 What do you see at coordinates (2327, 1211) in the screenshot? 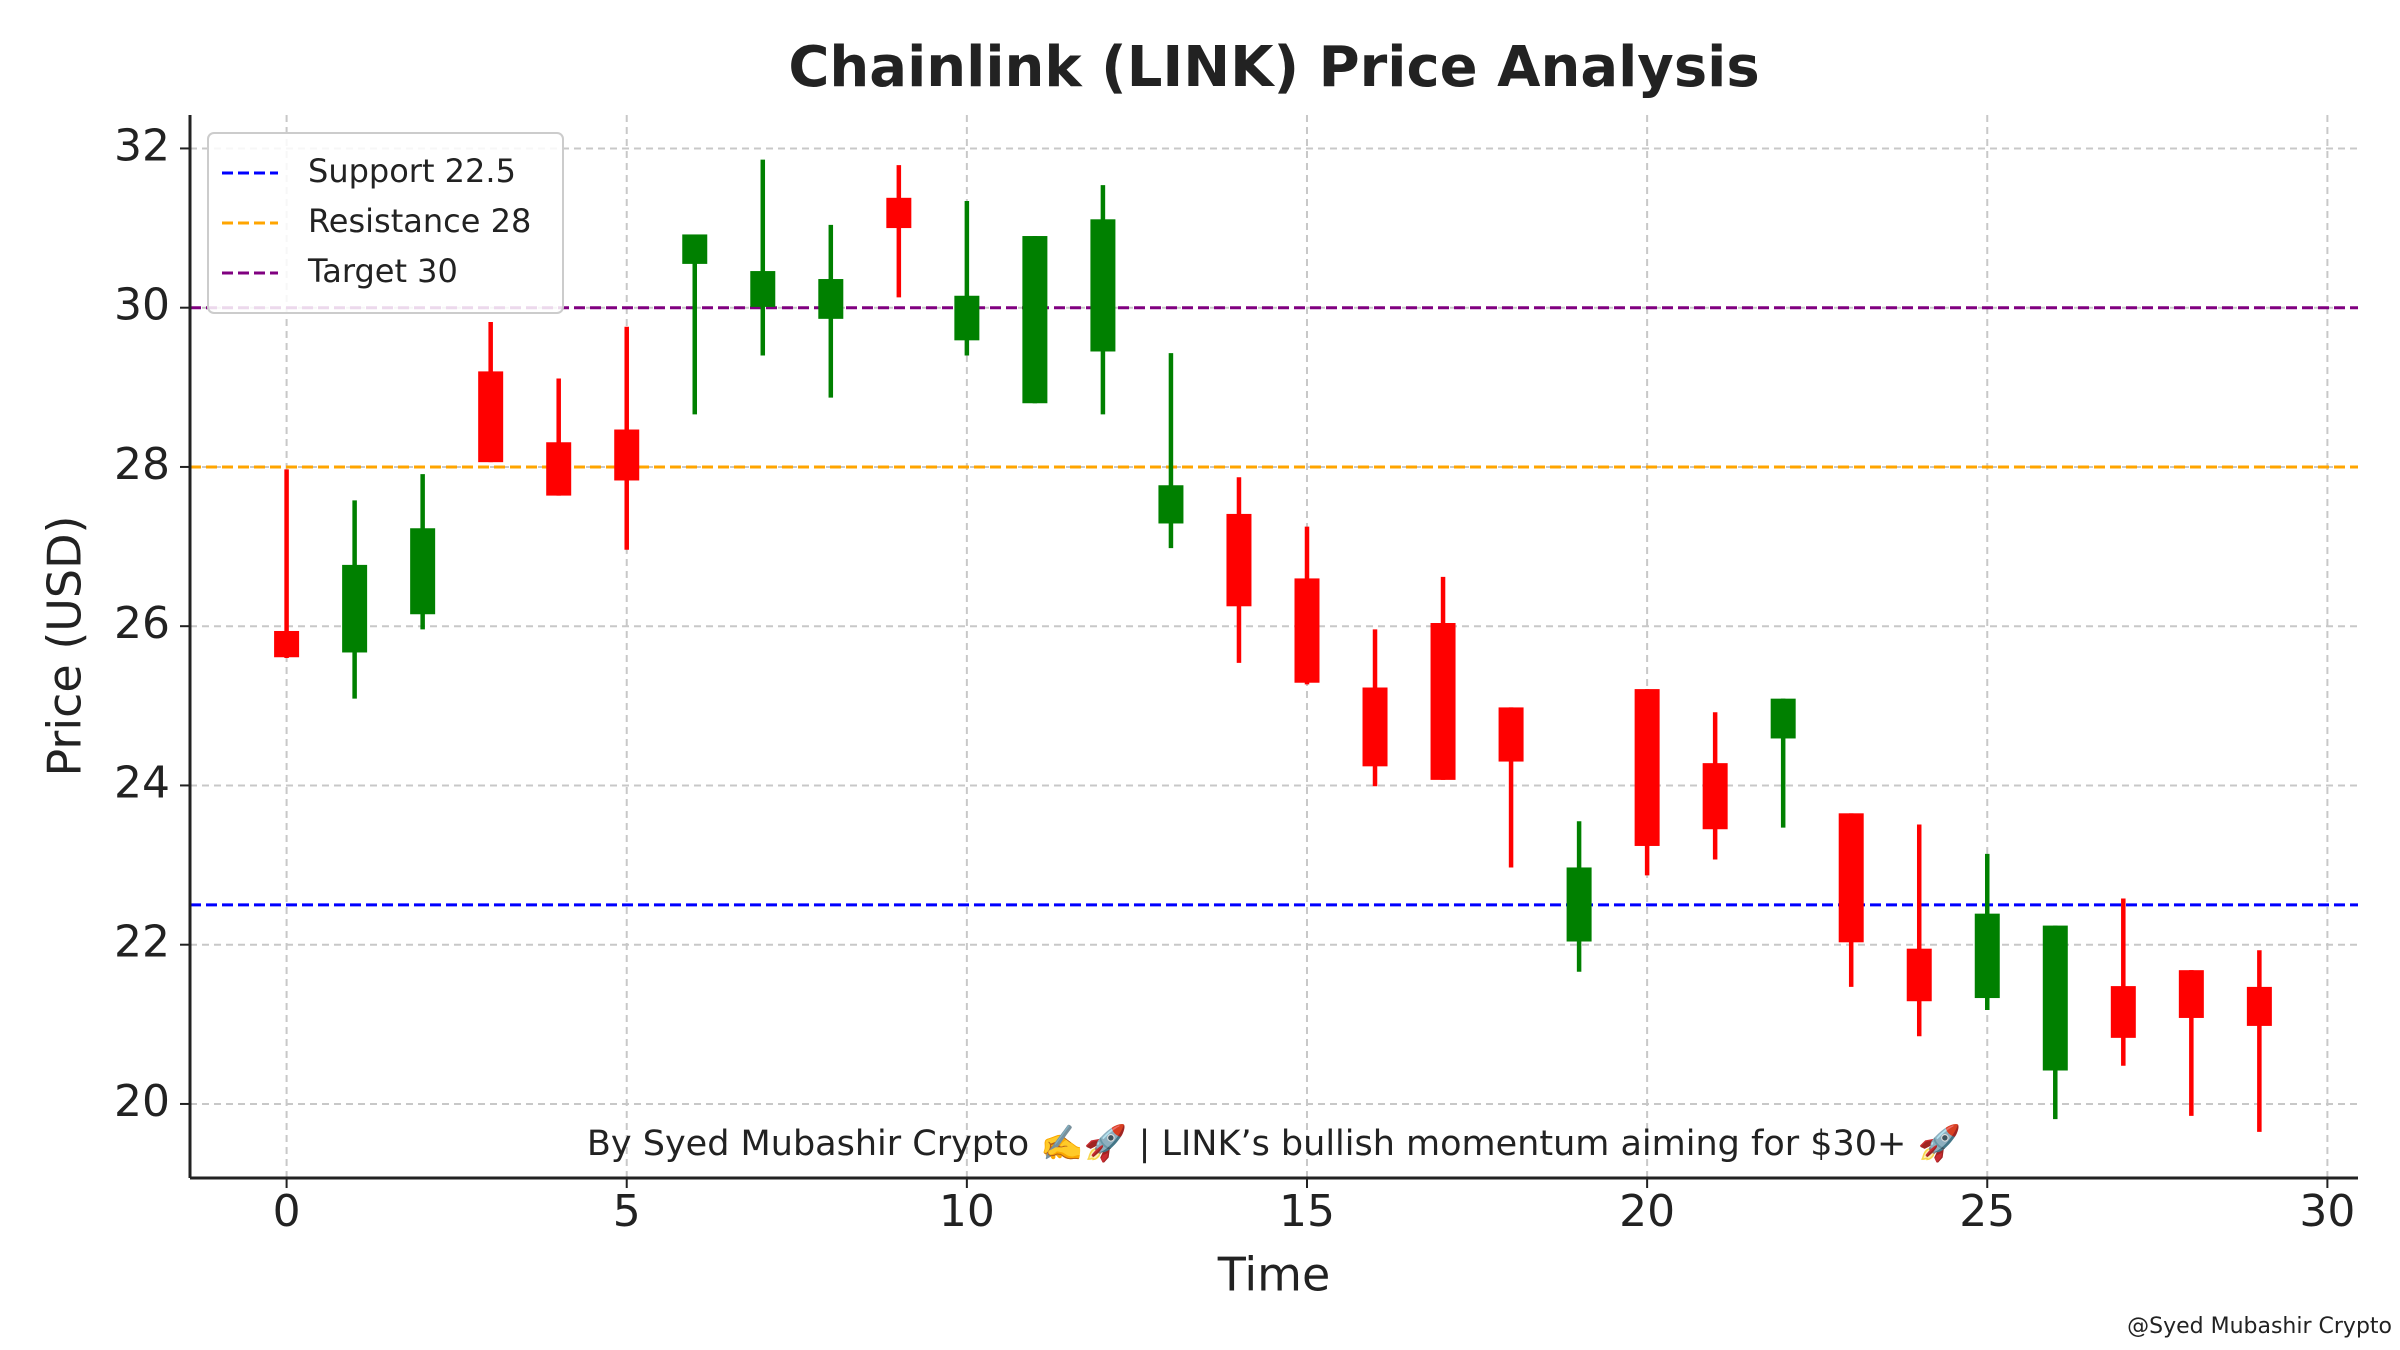
I see `x-tick-label: 30` at bounding box center [2327, 1211].